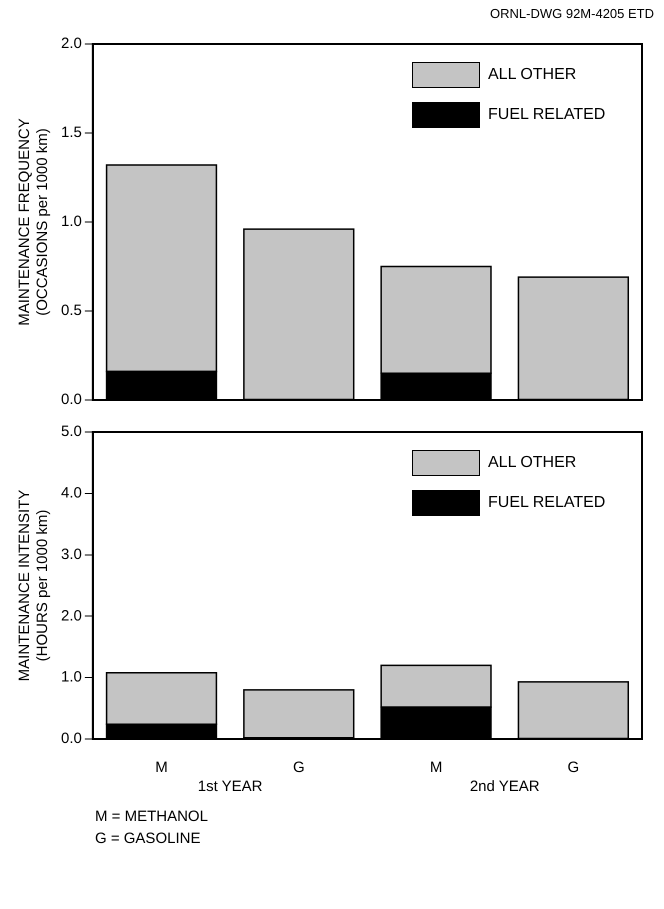 The width and height of the screenshot is (664, 909). What do you see at coordinates (505, 786) in the screenshot?
I see `text: 2nd YEAR` at bounding box center [505, 786].